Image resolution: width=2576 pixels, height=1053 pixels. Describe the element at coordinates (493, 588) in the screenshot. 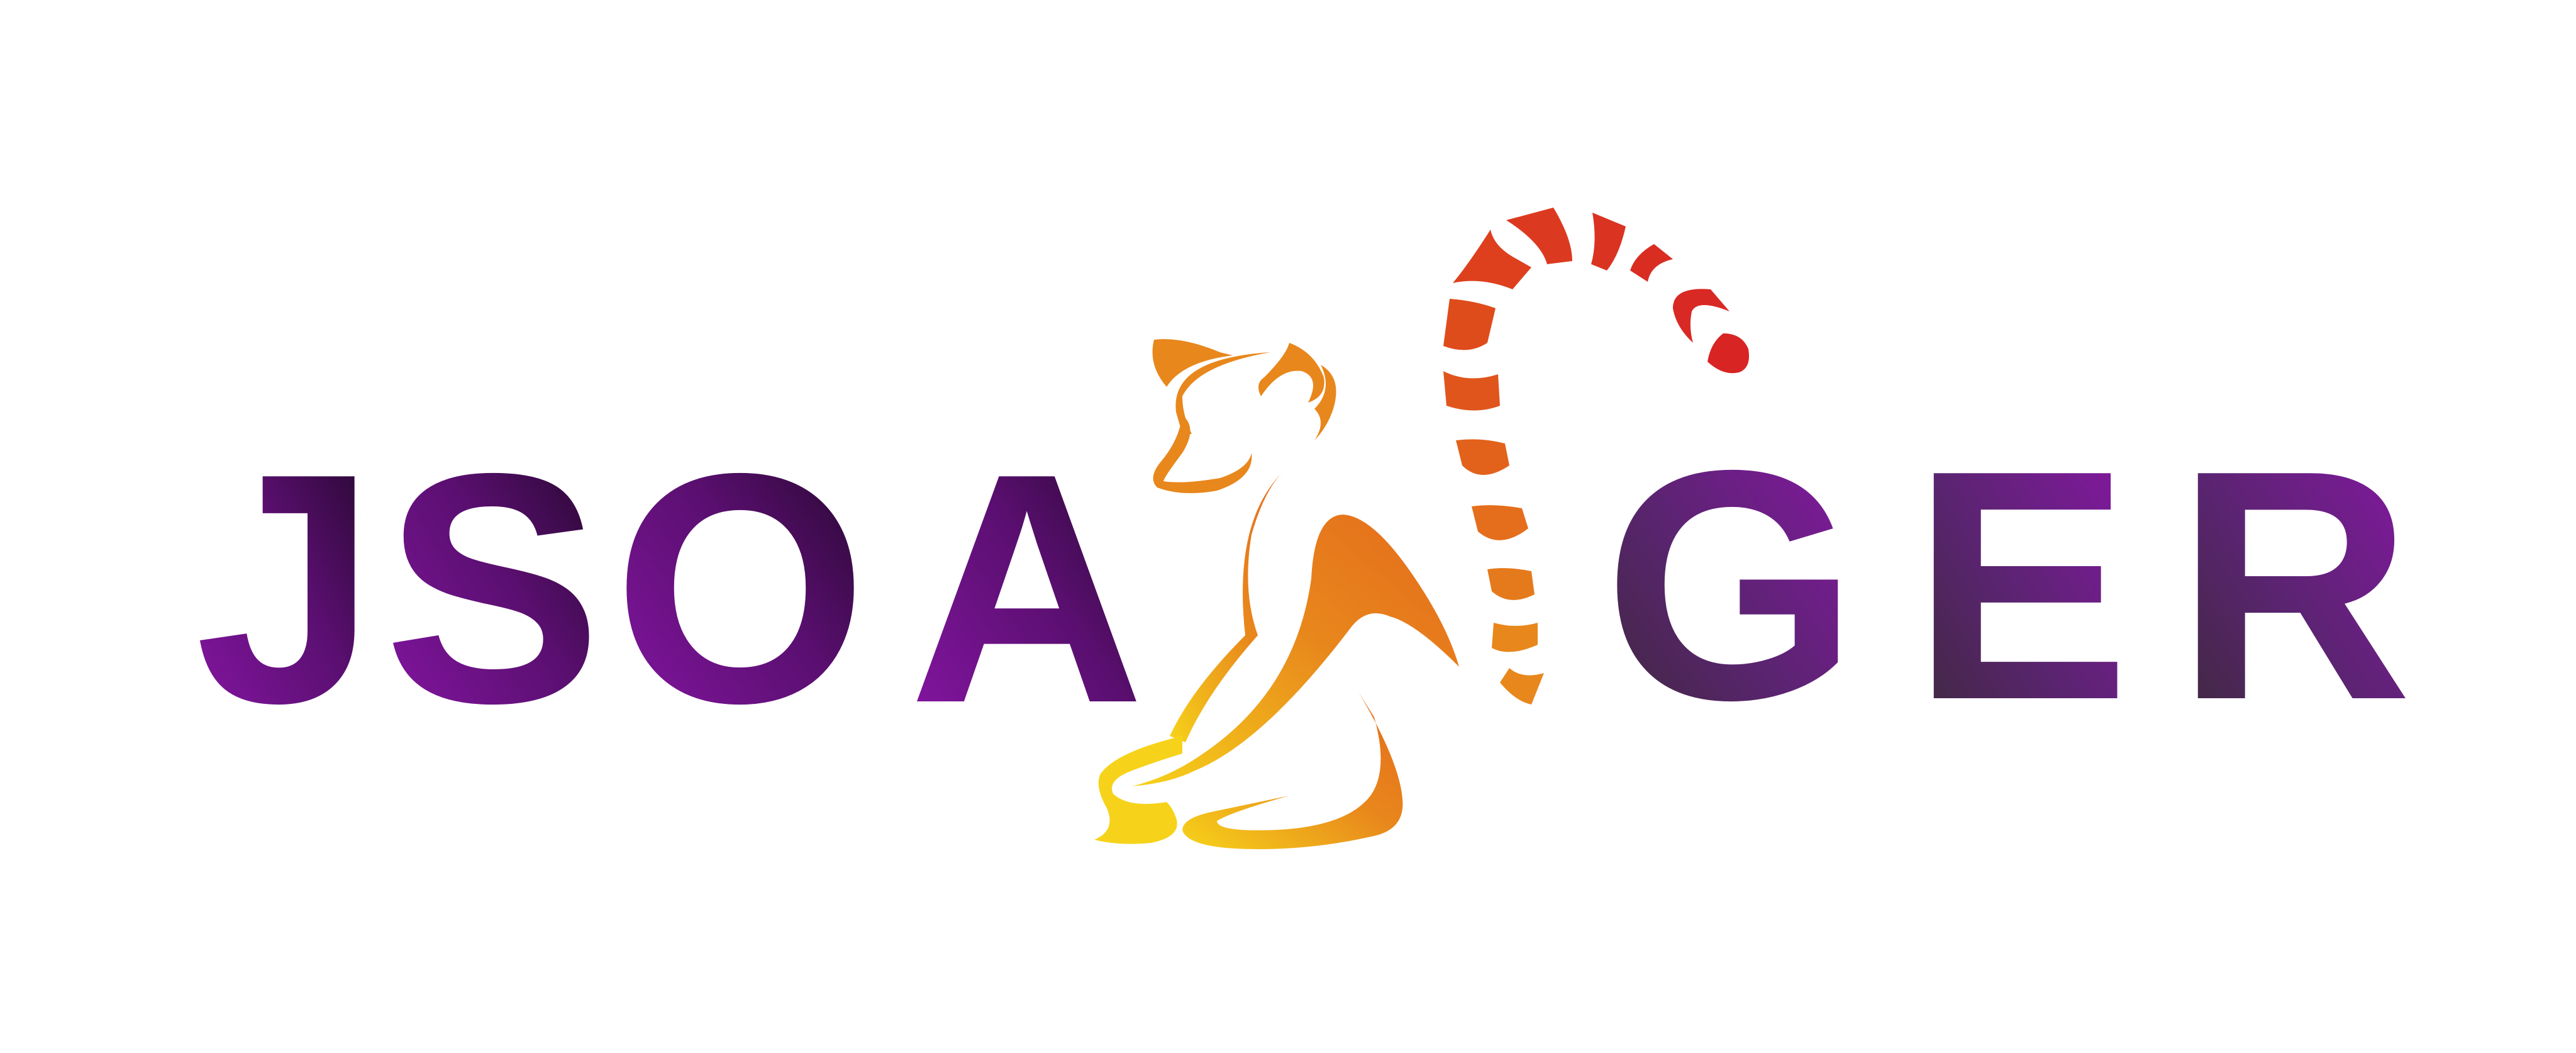

I see `letter-s: S` at that location.